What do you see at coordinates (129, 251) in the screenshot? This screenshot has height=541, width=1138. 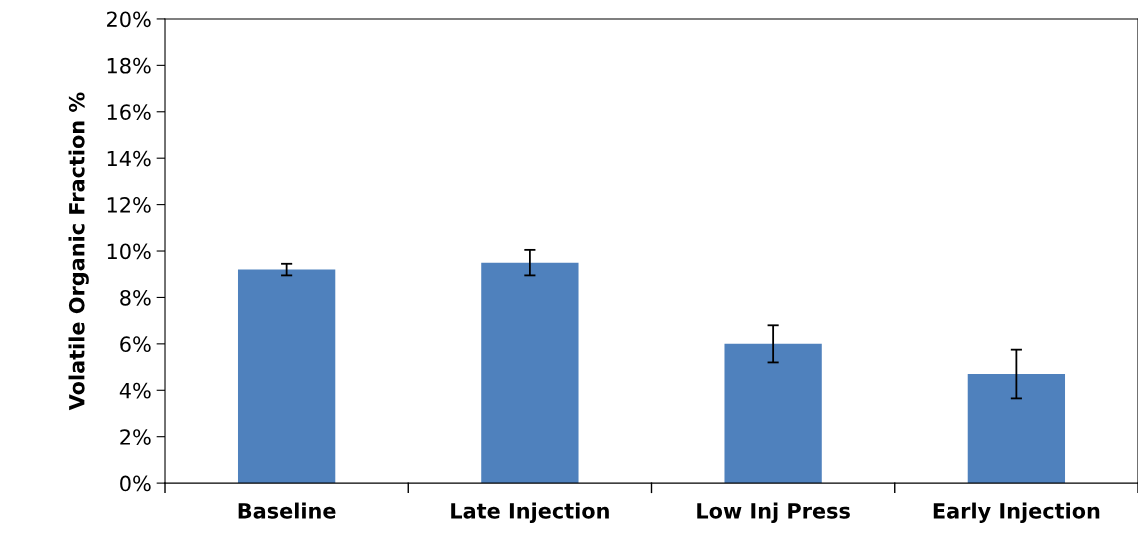 I see `y-tick-label: 10%` at bounding box center [129, 251].